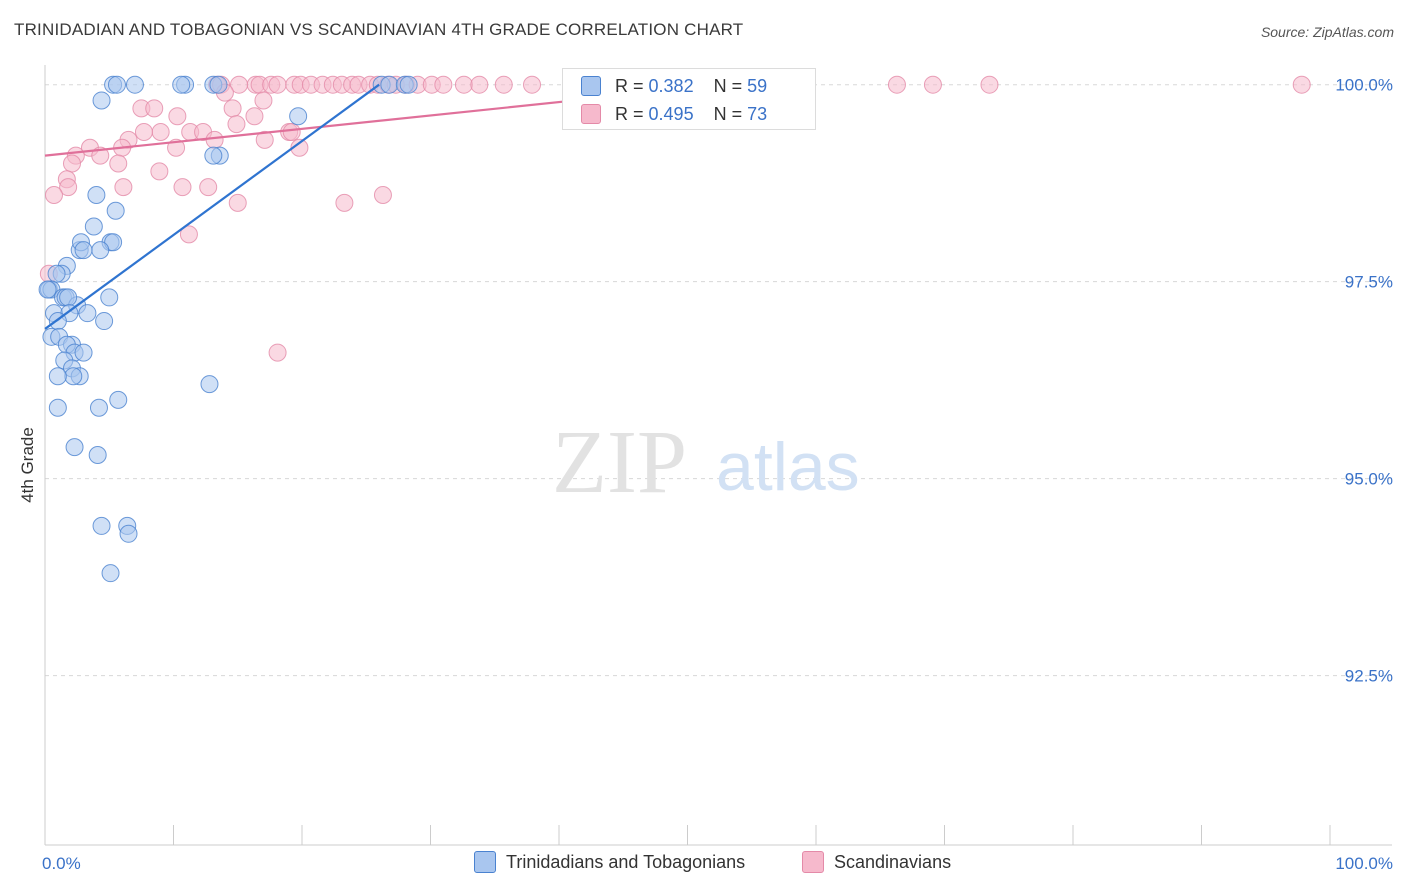 This screenshot has height=892, width=1406. Describe the element at coordinates (591, 114) in the screenshot. I see `pink-swatch` at that location.